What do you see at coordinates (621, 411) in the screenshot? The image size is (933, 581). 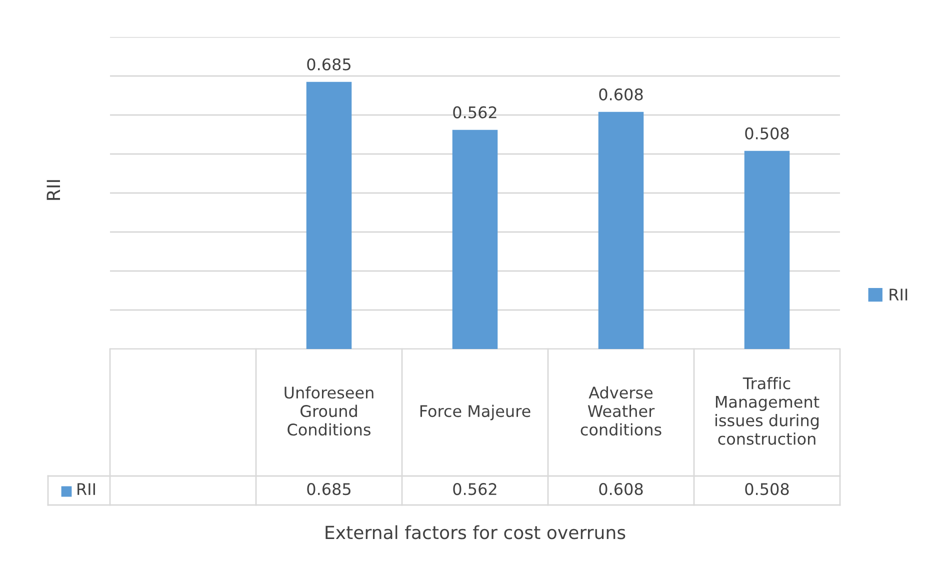 I see `x-tick-label: Adverse Weather conditions` at bounding box center [621, 411].